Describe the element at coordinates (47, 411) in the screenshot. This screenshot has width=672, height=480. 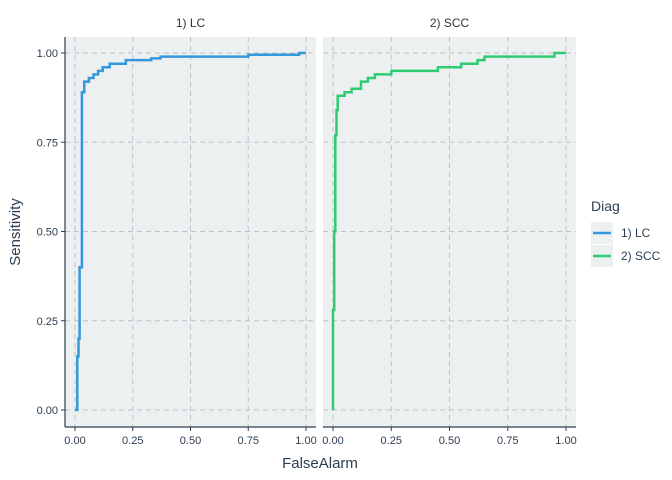
I see `y-tick-label: 0.00` at that location.